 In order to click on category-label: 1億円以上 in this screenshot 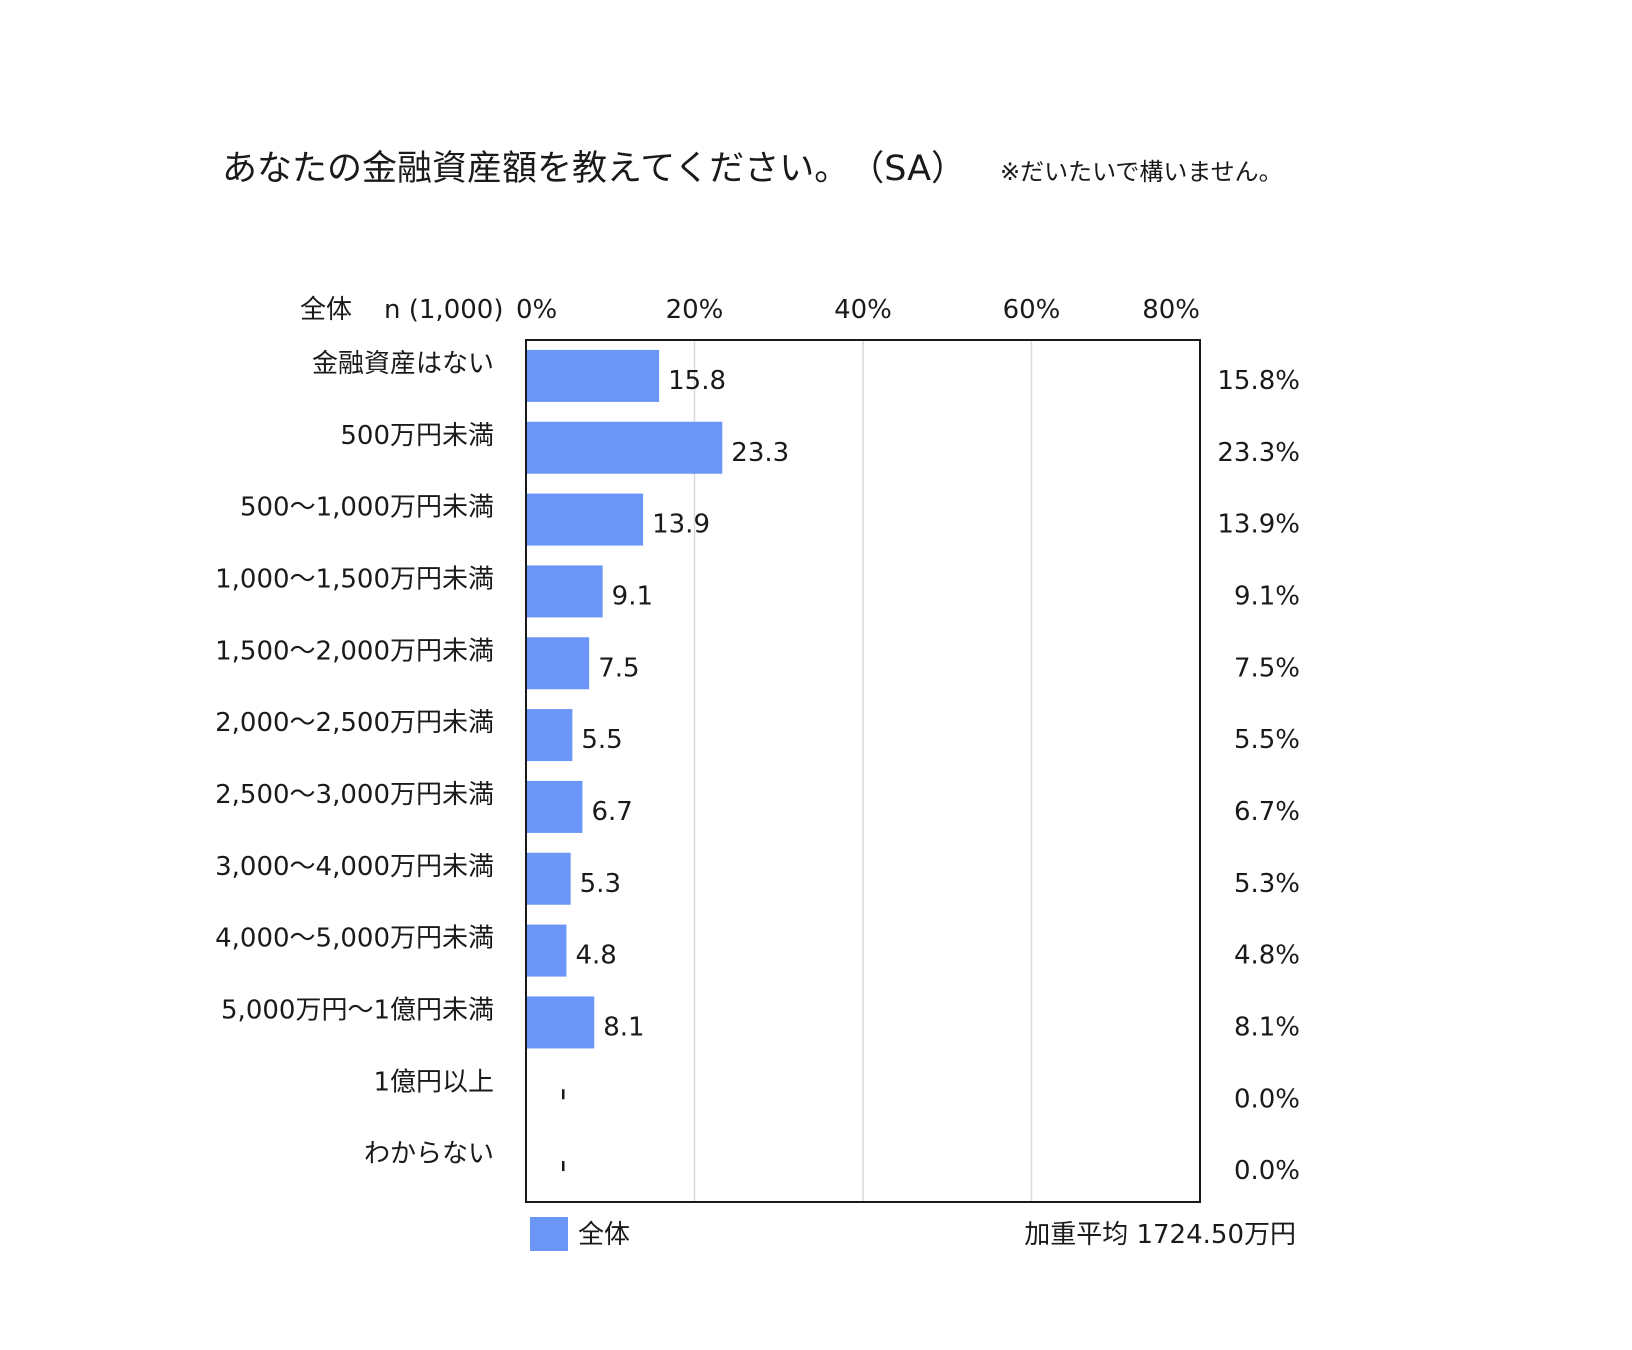, I will do `click(433, 1082)`.